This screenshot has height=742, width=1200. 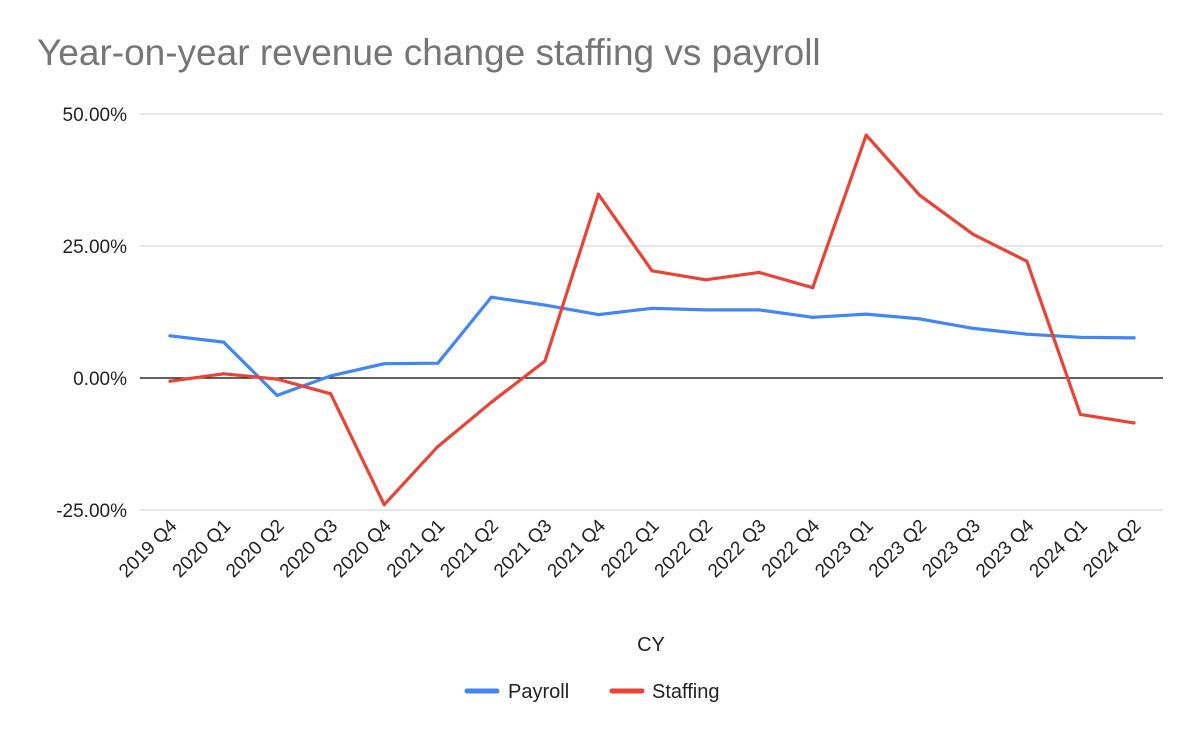 What do you see at coordinates (737, 549) in the screenshot?
I see `x-tick-label: 2022 Q3` at bounding box center [737, 549].